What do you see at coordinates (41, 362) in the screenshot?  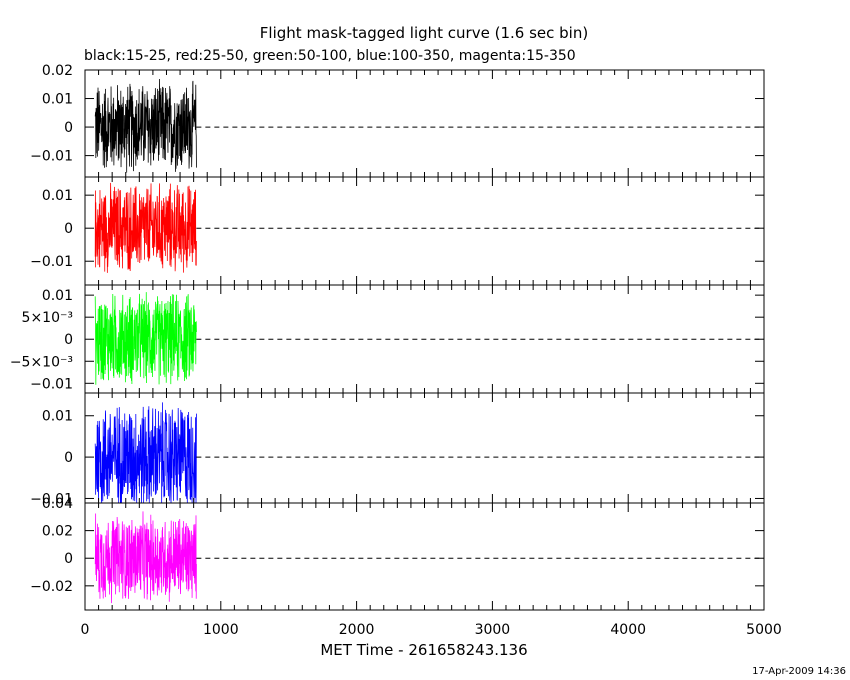 I see `y-tick-label: −5×10⁻³` at bounding box center [41, 362].